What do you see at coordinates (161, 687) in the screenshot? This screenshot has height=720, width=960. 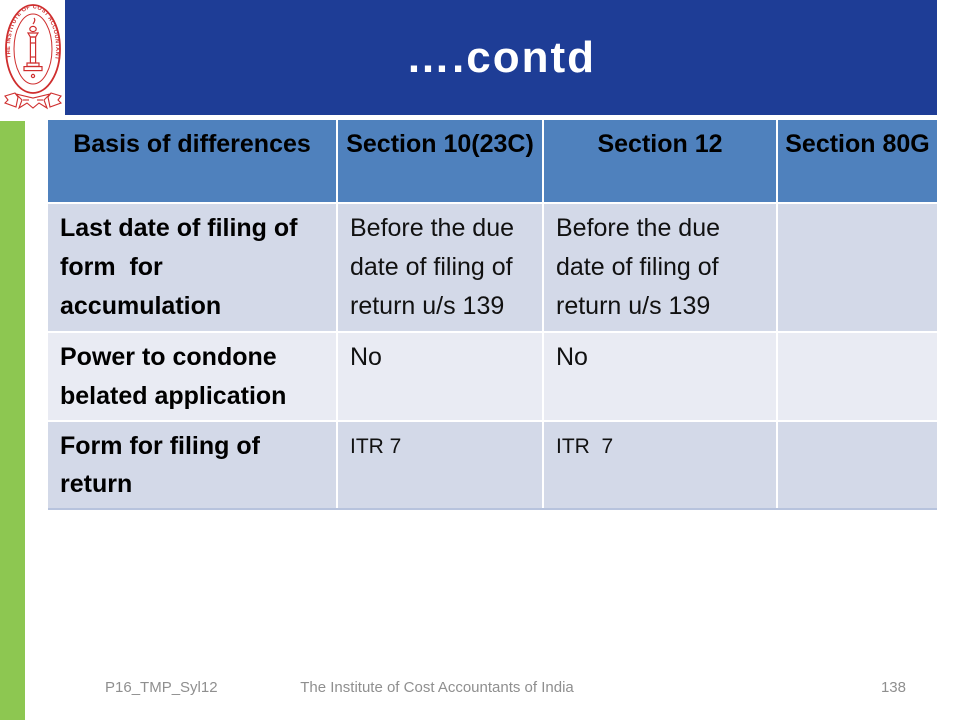 I see `footer-document-id: P16_TMP_Syl12` at bounding box center [161, 687].